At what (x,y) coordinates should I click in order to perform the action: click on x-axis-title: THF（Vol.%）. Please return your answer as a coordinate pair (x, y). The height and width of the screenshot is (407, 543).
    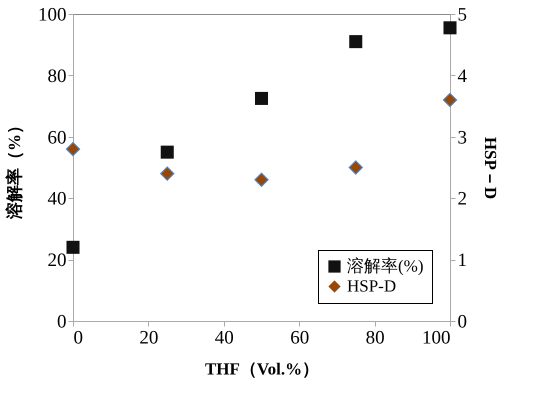
    Looking at the image, I should click on (262, 369).